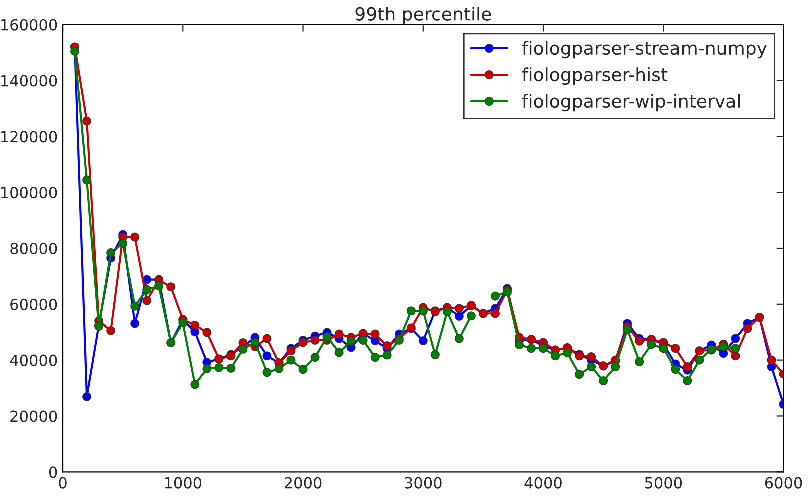  I want to click on y-tick-label: 160000, so click(30, 25).